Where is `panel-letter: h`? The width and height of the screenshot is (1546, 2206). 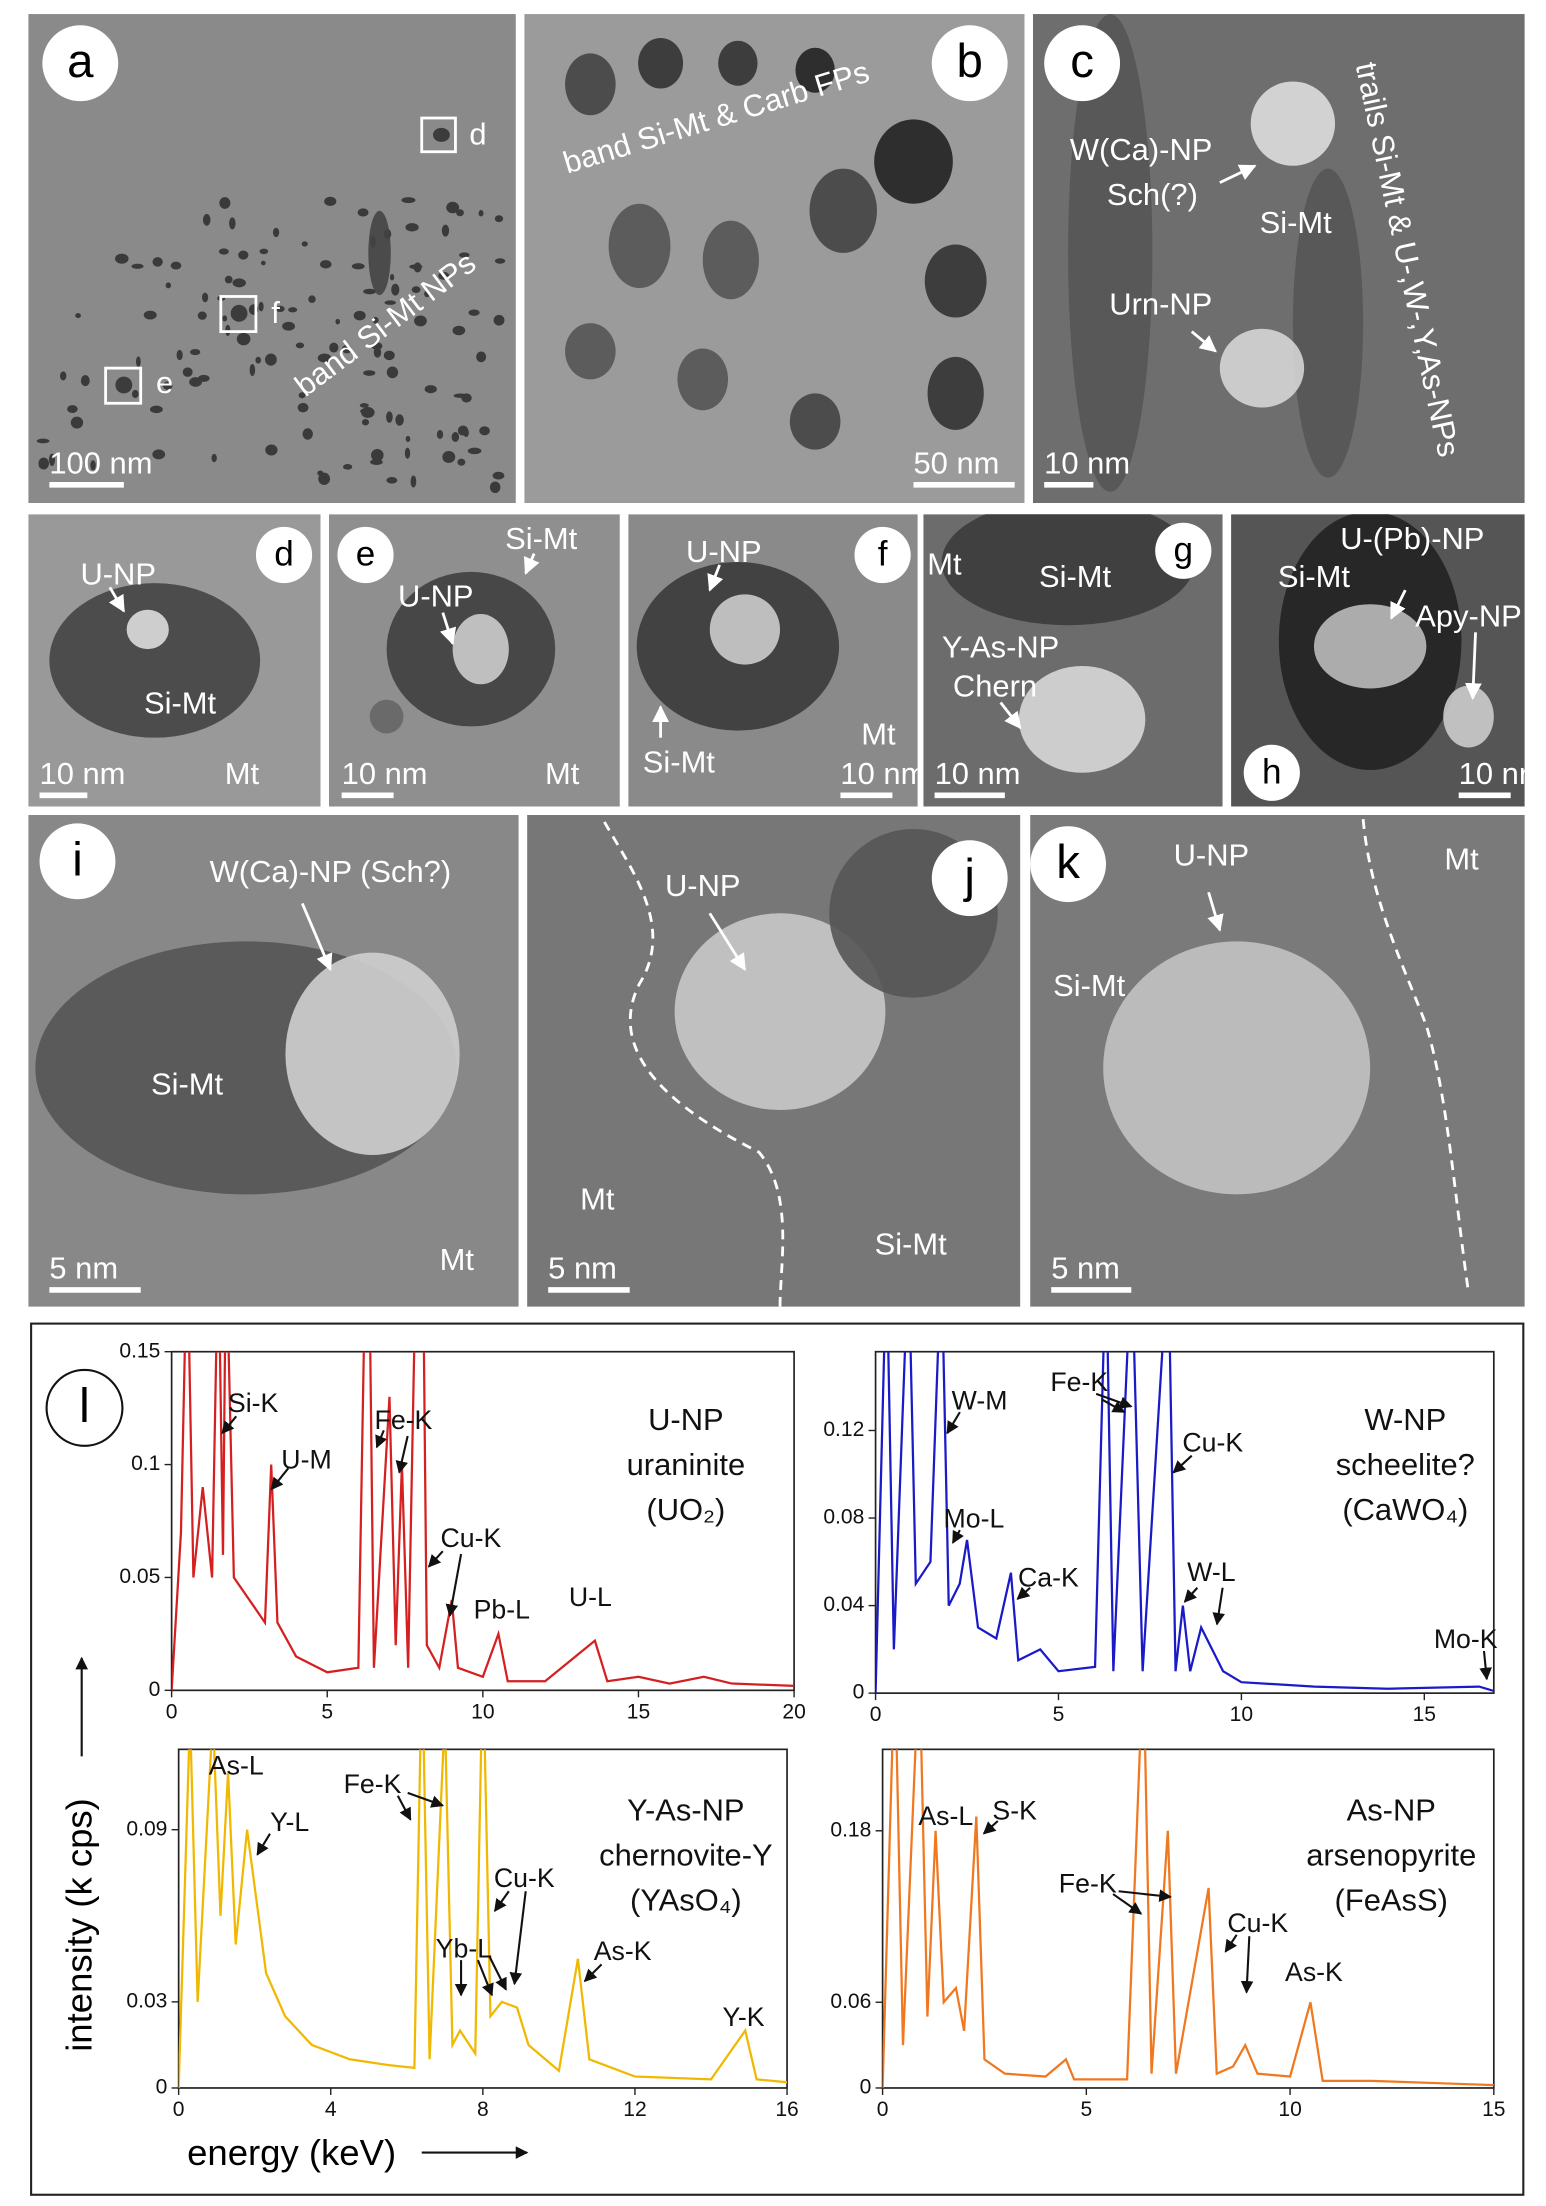 panel-letter: h is located at coordinates (1272, 771).